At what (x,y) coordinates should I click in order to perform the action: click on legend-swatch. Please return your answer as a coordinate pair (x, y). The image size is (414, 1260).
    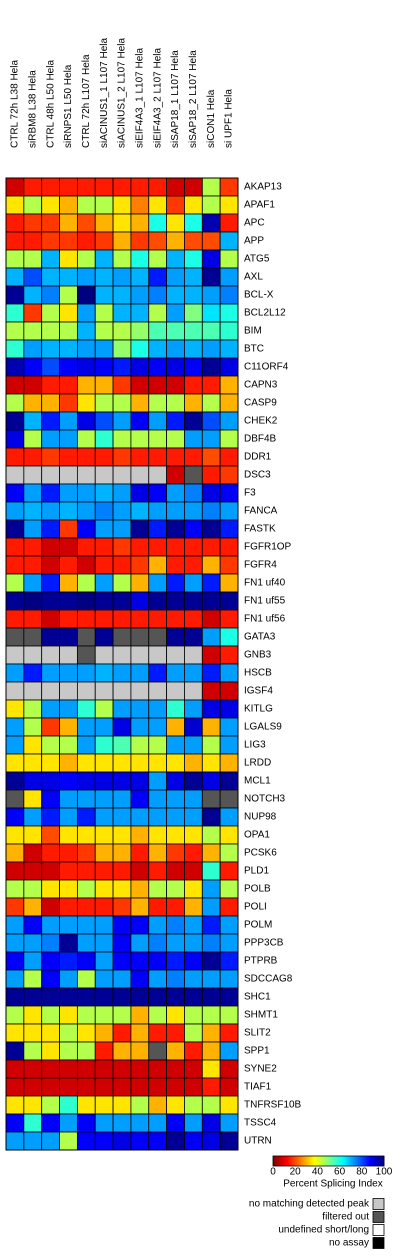
    Looking at the image, I should click on (378, 1230).